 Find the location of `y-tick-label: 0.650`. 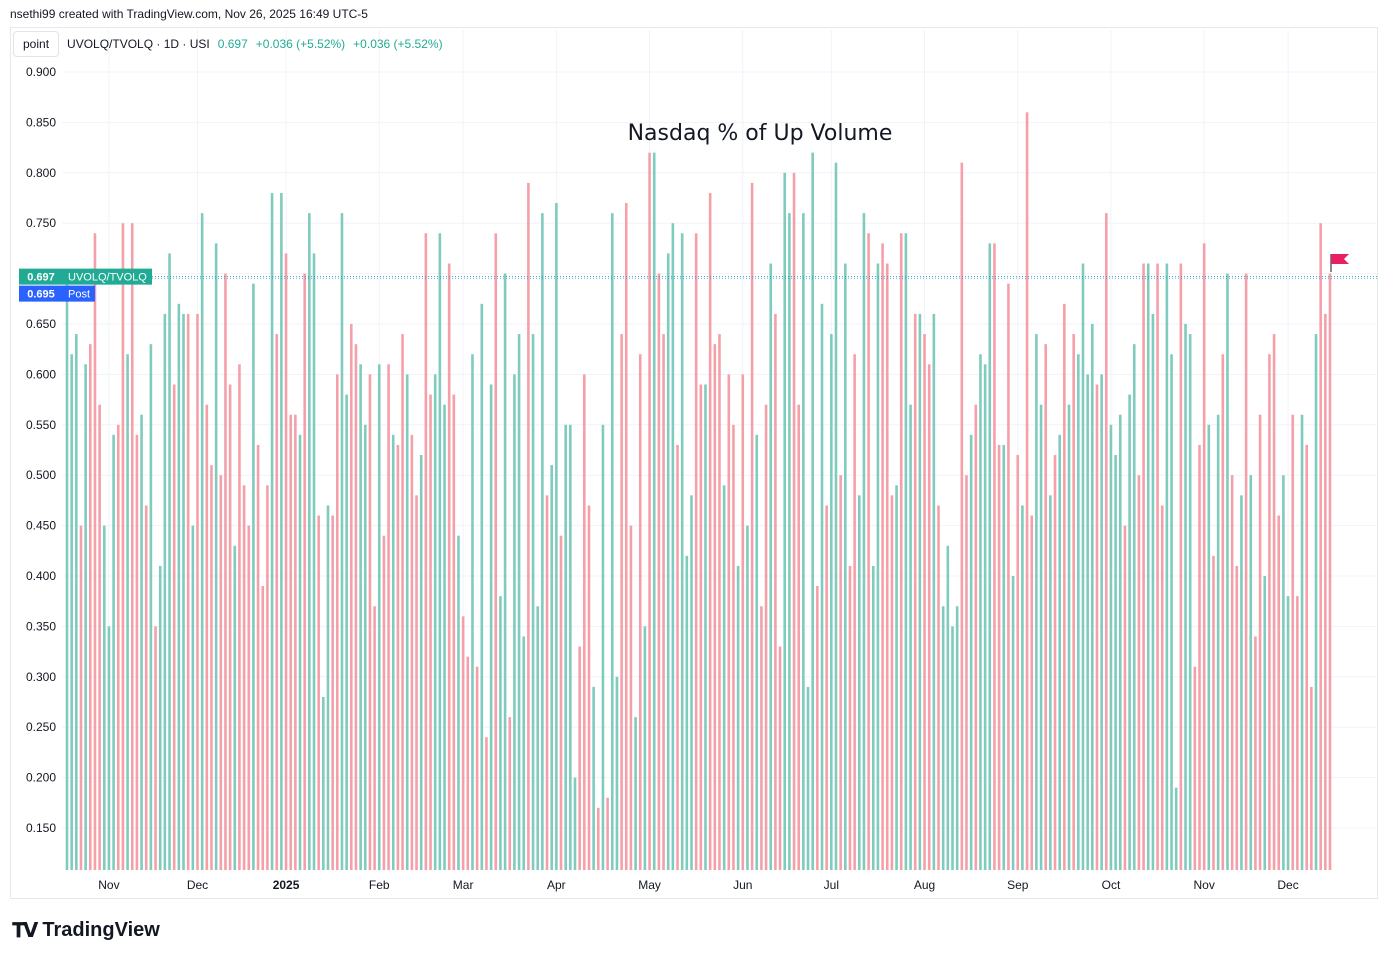

y-tick-label: 0.650 is located at coordinates (41, 324).